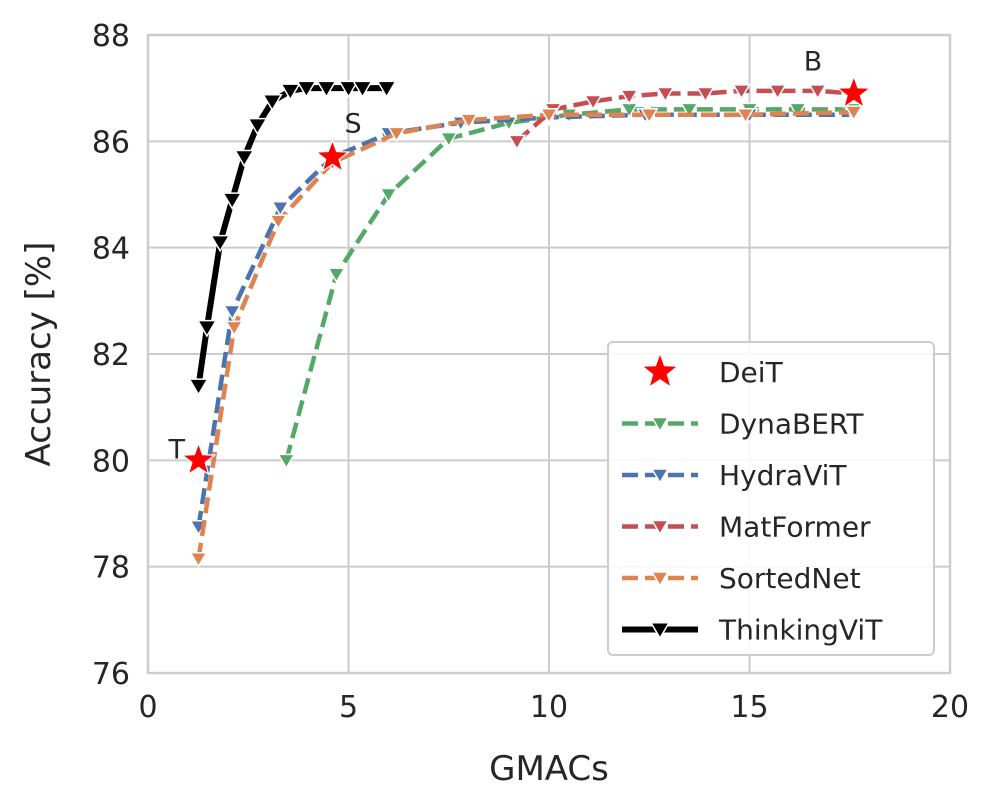 The image size is (996, 809). Describe the element at coordinates (147, 707) in the screenshot. I see `x-tick-label: 0` at that location.